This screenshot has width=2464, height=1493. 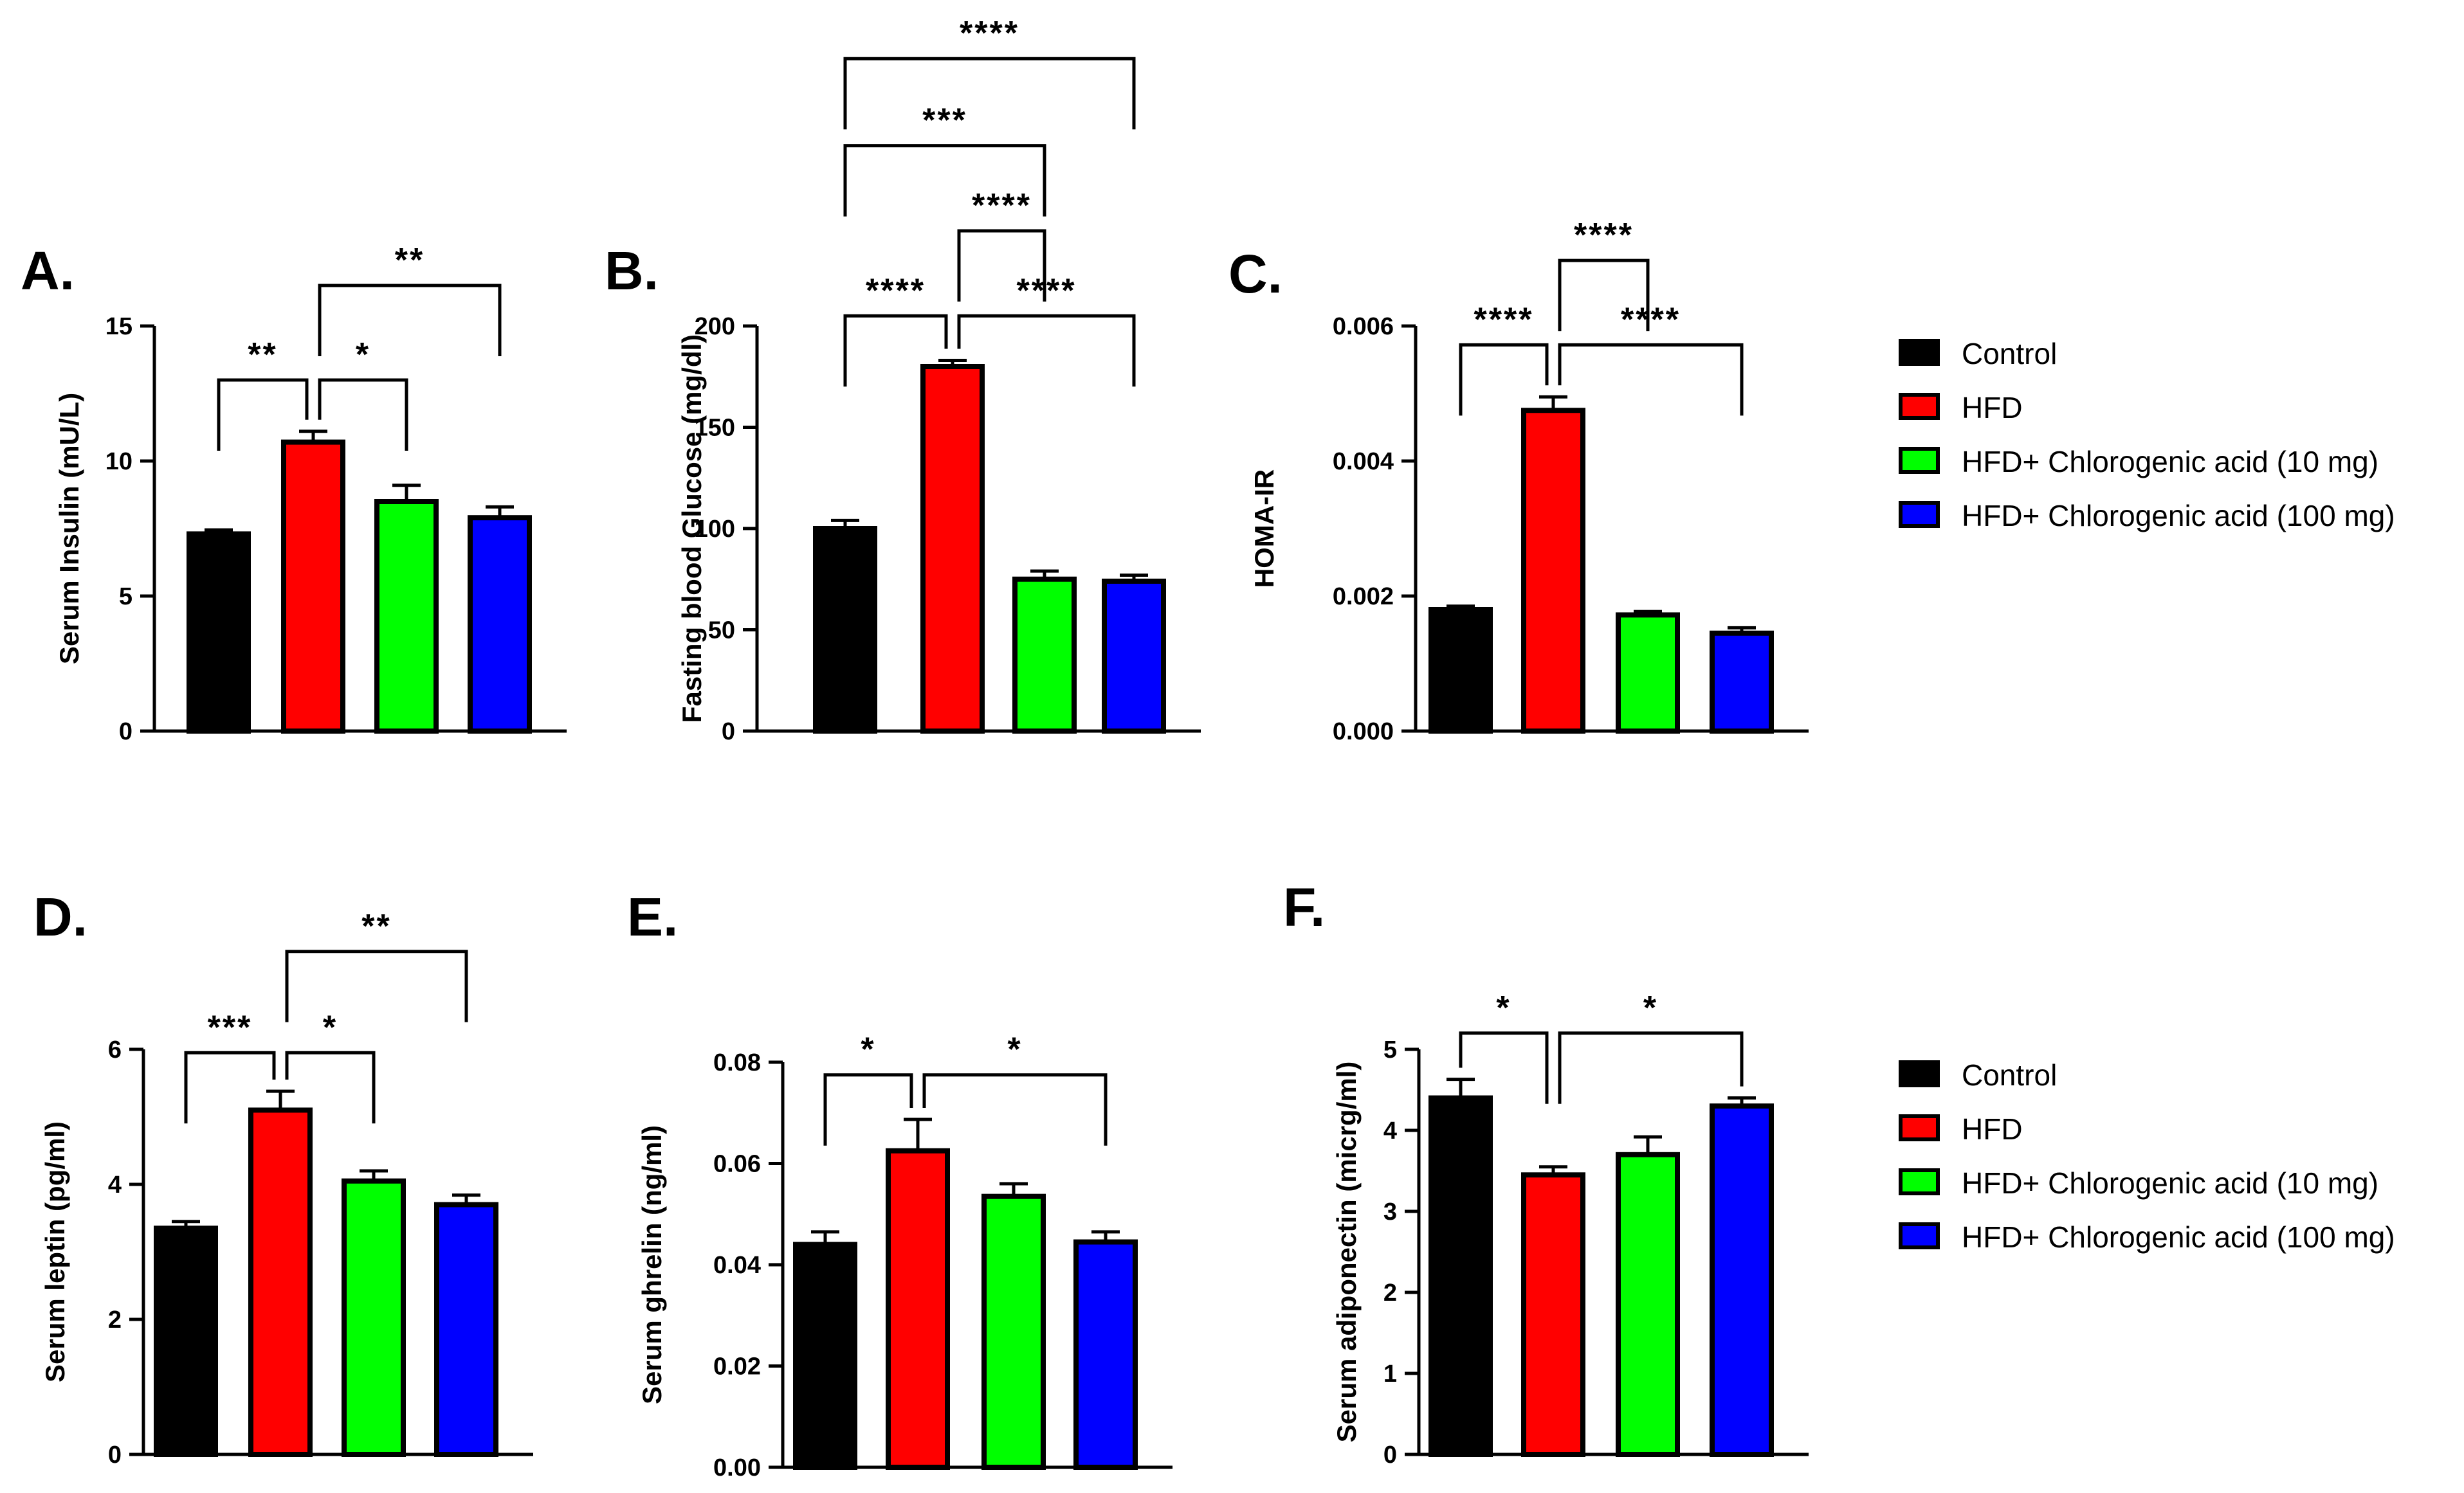 What do you see at coordinates (48, 270) in the screenshot?
I see `panel-a: A.` at bounding box center [48, 270].